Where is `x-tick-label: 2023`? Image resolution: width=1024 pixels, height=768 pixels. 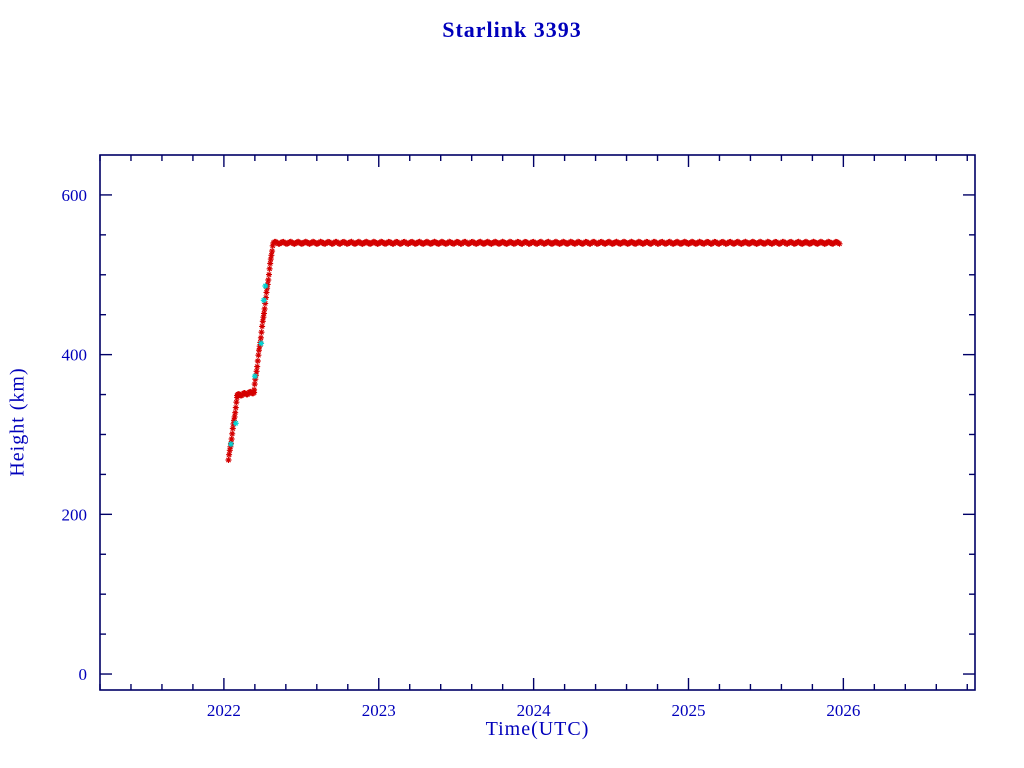 x-tick-label: 2023 is located at coordinates (379, 710).